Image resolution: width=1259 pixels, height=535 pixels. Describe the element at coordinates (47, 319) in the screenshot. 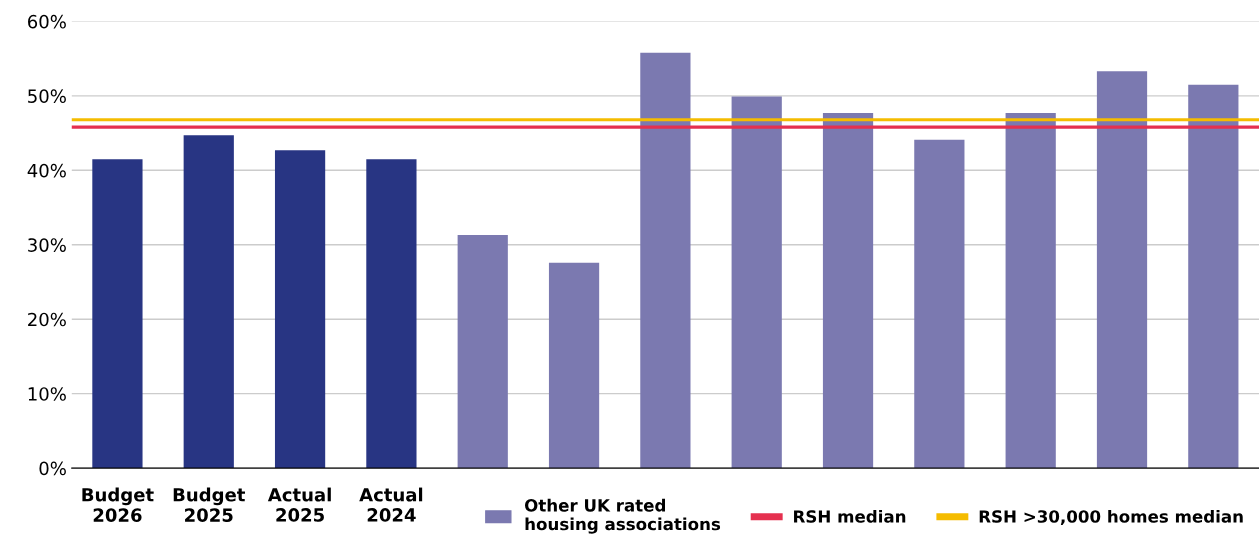

I see `y-tick-label: 20%` at that location.